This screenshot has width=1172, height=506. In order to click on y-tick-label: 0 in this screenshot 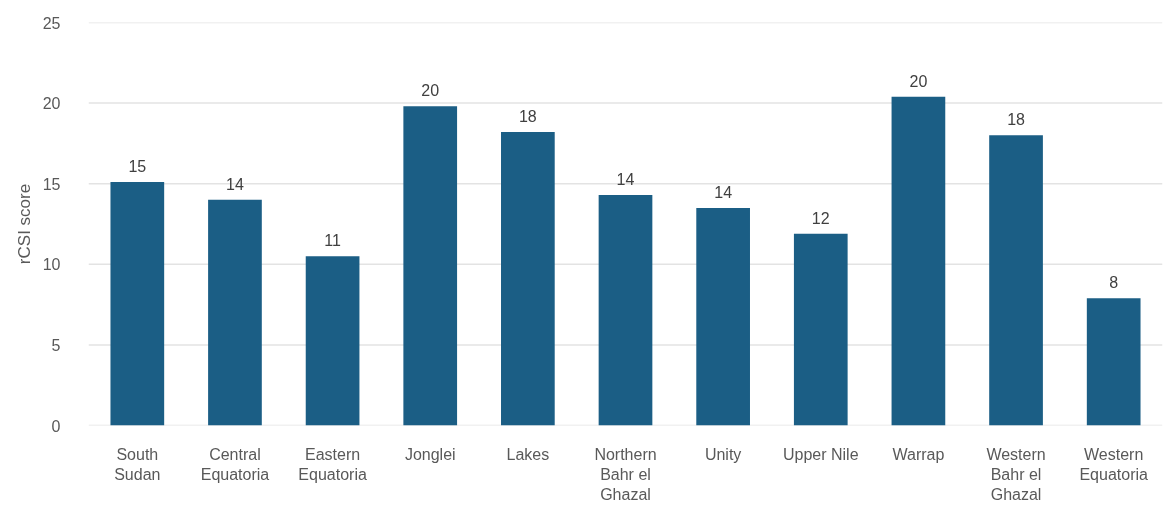, I will do `click(56, 426)`.